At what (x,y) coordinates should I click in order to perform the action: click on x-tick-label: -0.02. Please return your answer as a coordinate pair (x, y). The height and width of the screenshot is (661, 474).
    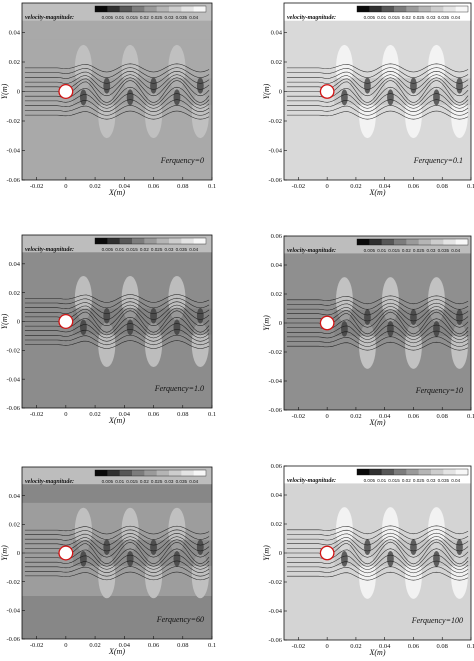
    Looking at the image, I should click on (299, 186).